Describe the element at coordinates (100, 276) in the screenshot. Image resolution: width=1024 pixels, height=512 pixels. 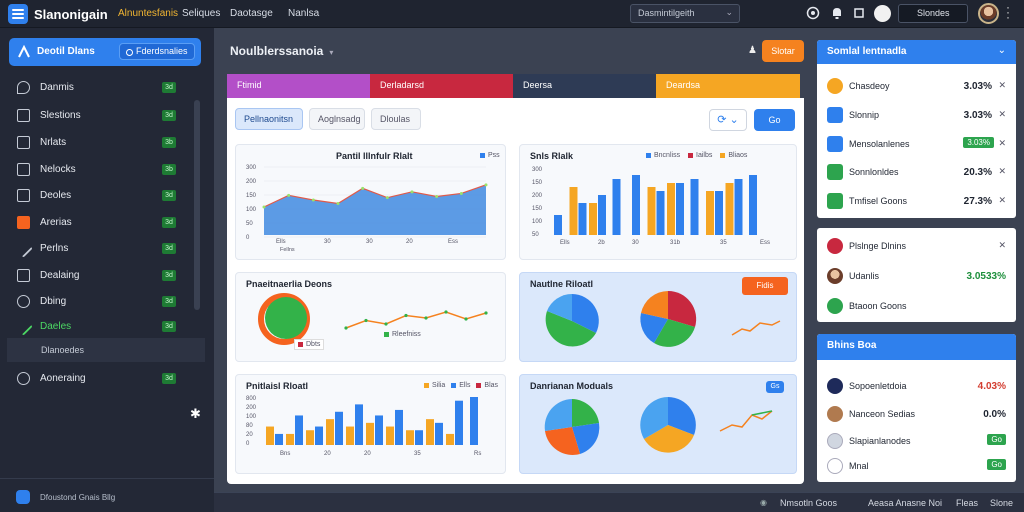
I see `sidebar-item: Dealaing 3d` at that location.